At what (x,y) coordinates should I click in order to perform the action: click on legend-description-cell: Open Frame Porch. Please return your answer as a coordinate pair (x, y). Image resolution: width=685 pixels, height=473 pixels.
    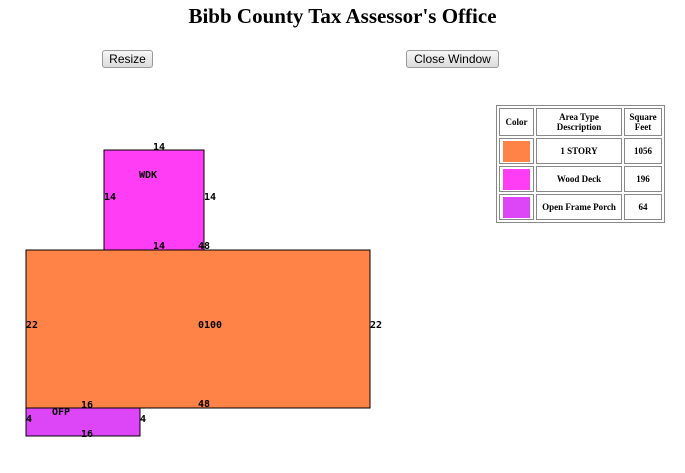
    Looking at the image, I should click on (579, 207).